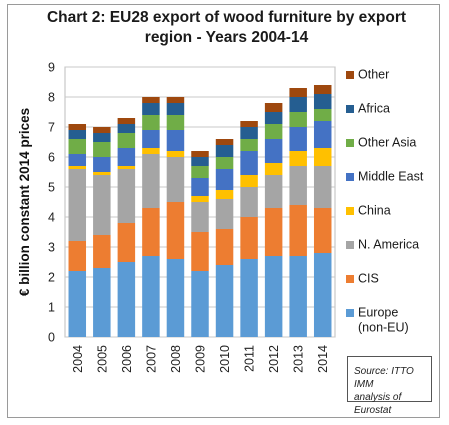 The width and height of the screenshot is (449, 425). I want to click on legend-label: Other Asia, so click(387, 143).